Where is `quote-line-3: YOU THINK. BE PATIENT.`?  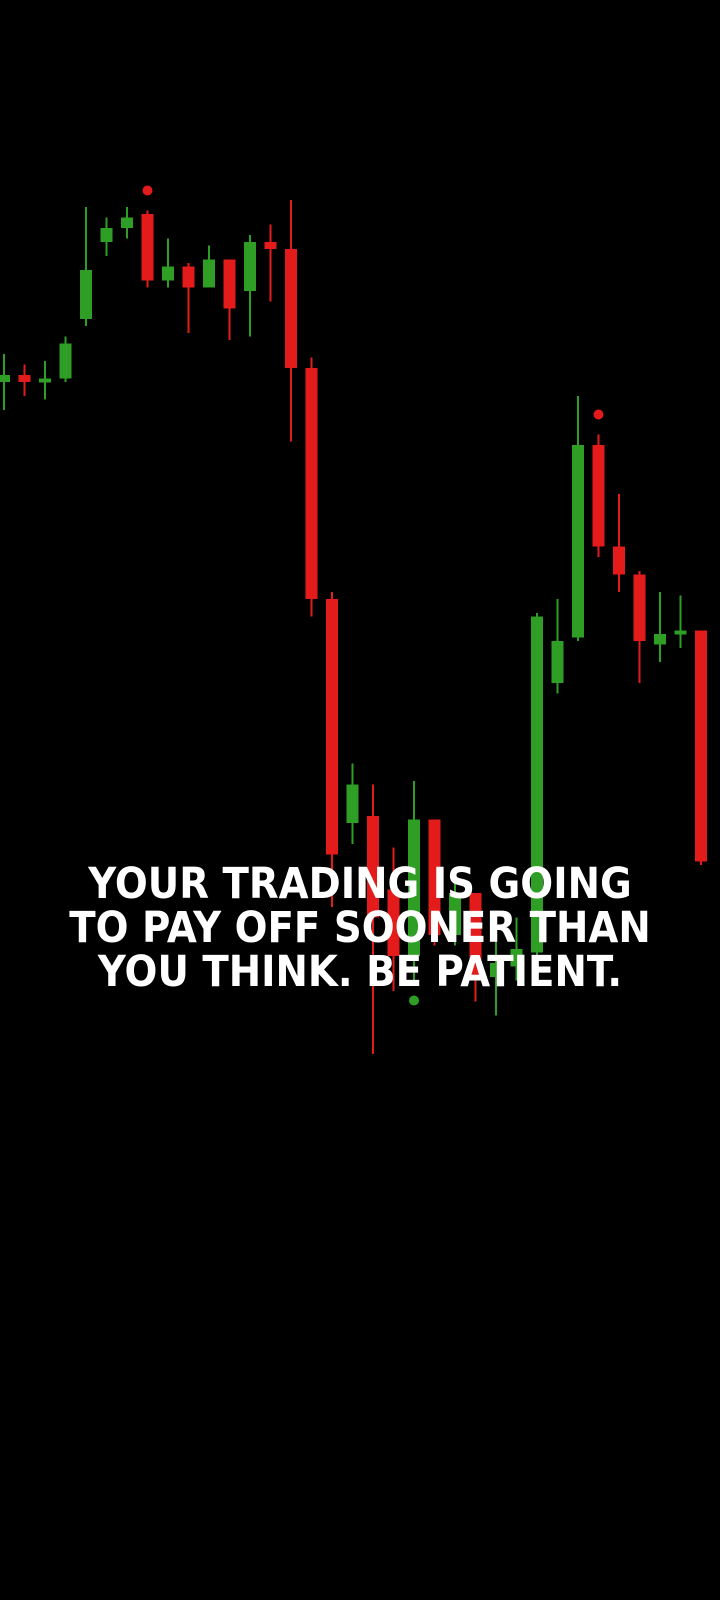
quote-line-3: YOU THINK. BE PATIENT. is located at coordinates (360, 972).